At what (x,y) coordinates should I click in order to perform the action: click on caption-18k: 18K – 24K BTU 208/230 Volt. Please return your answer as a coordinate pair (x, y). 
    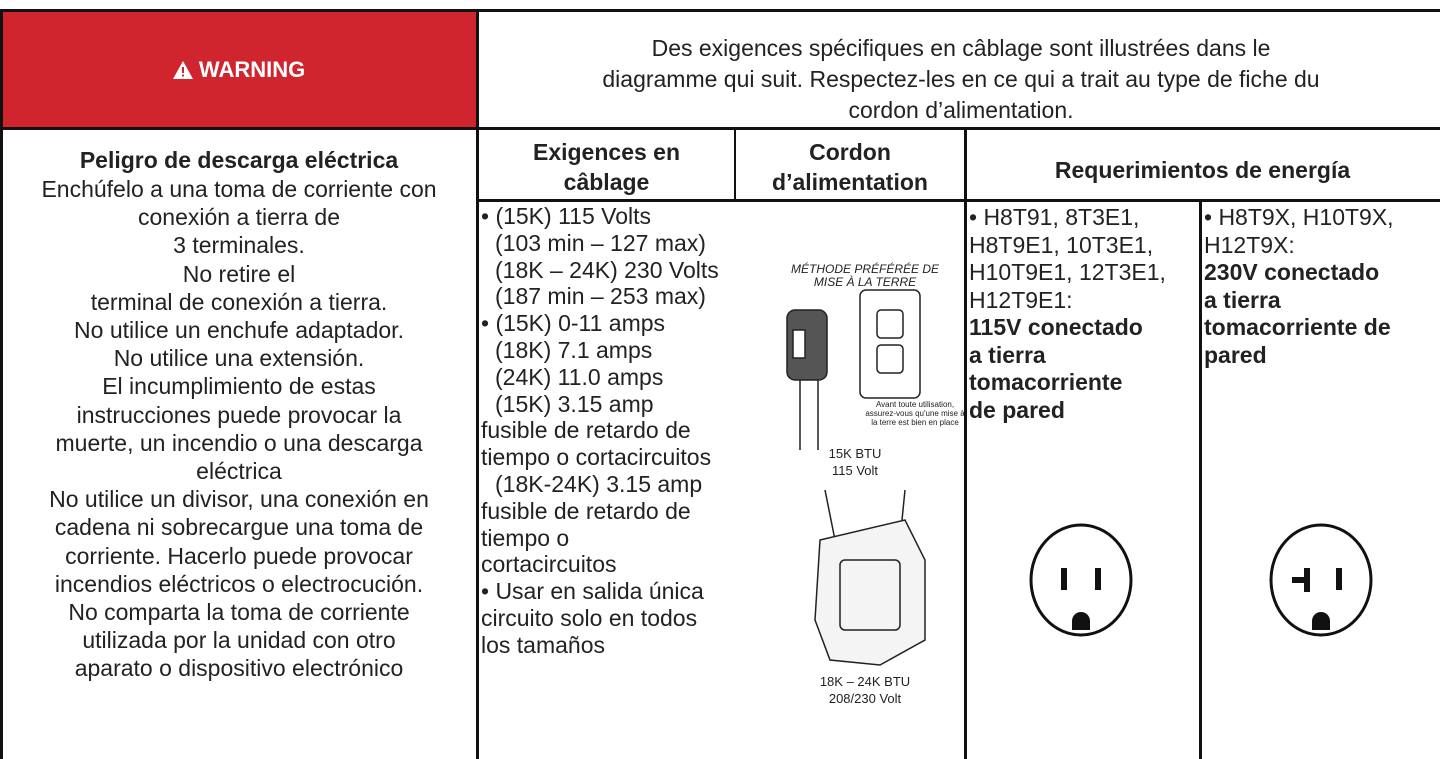
    Looking at the image, I should click on (865, 690).